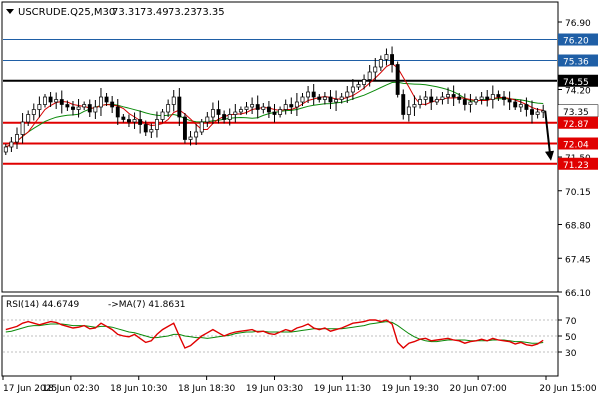 The height and width of the screenshot is (400, 600). I want to click on rsi-tick-label: 50, so click(571, 338).